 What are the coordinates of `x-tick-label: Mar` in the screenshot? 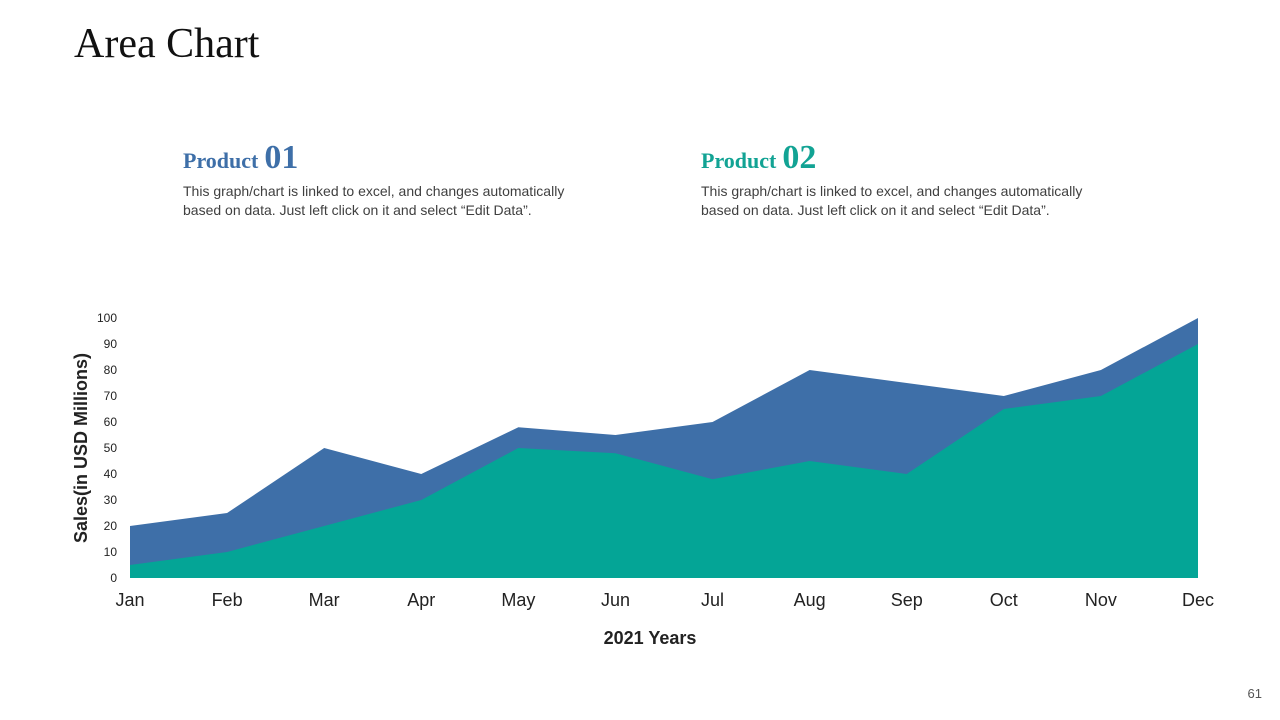 It's located at (324, 600).